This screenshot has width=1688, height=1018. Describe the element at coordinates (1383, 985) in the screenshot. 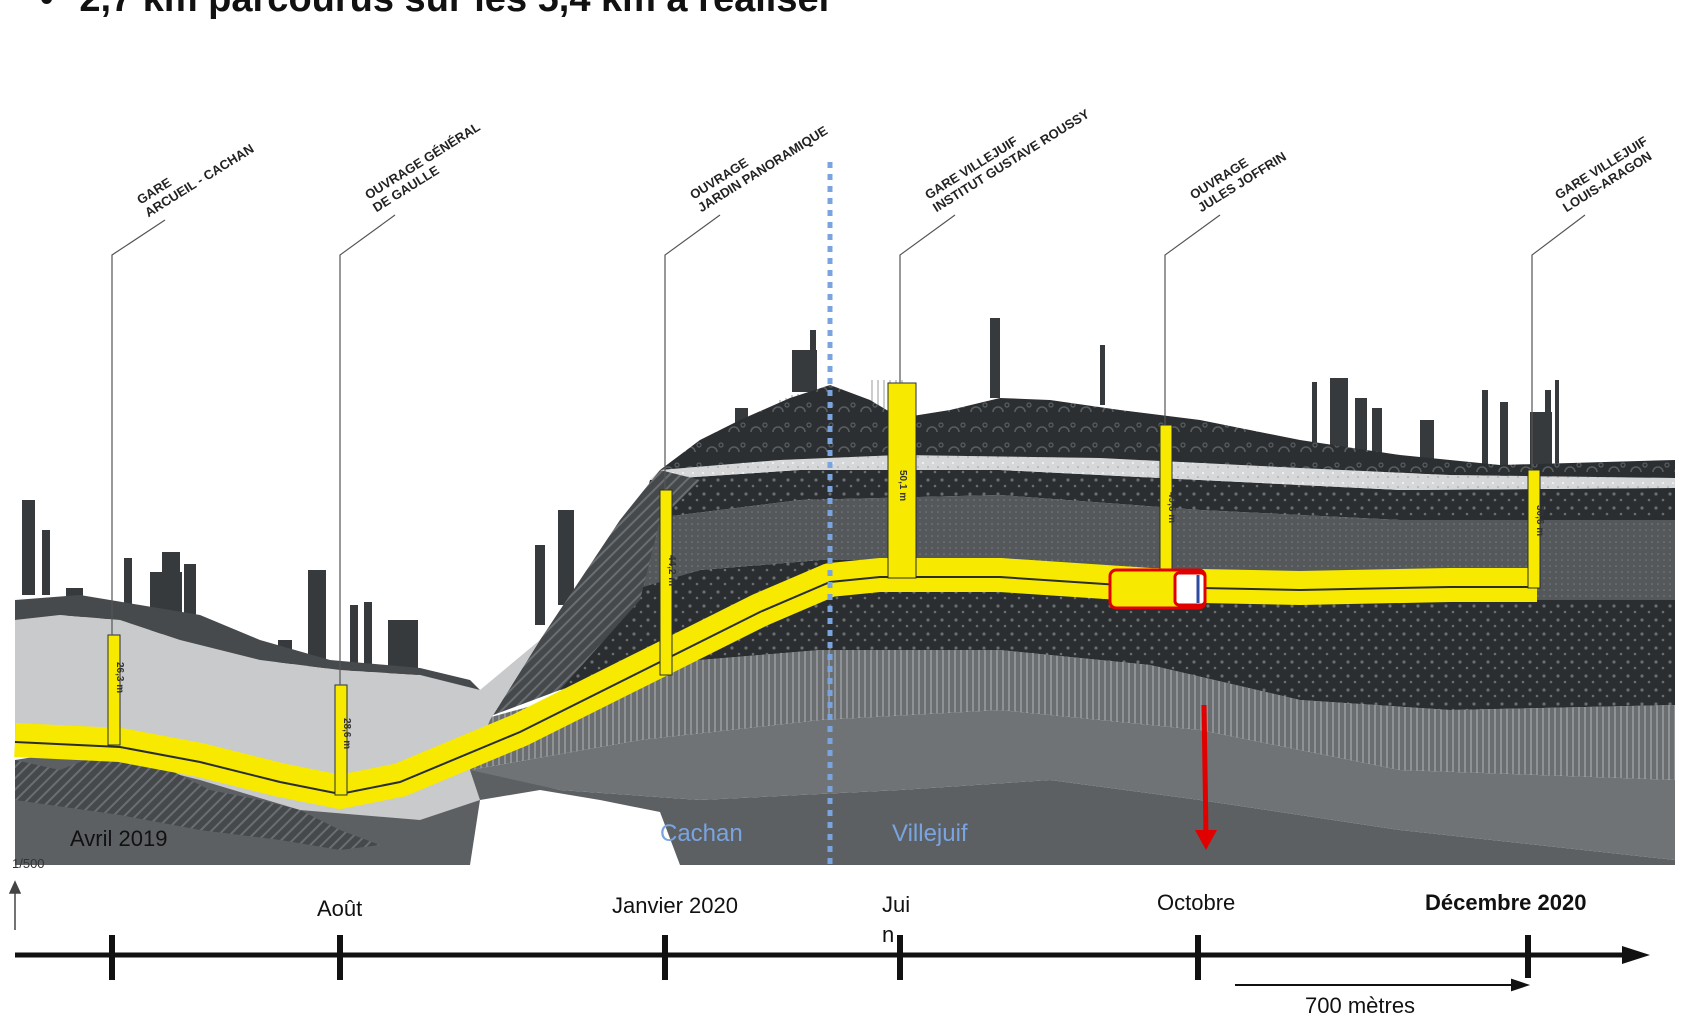

I see `distance-arrow-icon` at that location.